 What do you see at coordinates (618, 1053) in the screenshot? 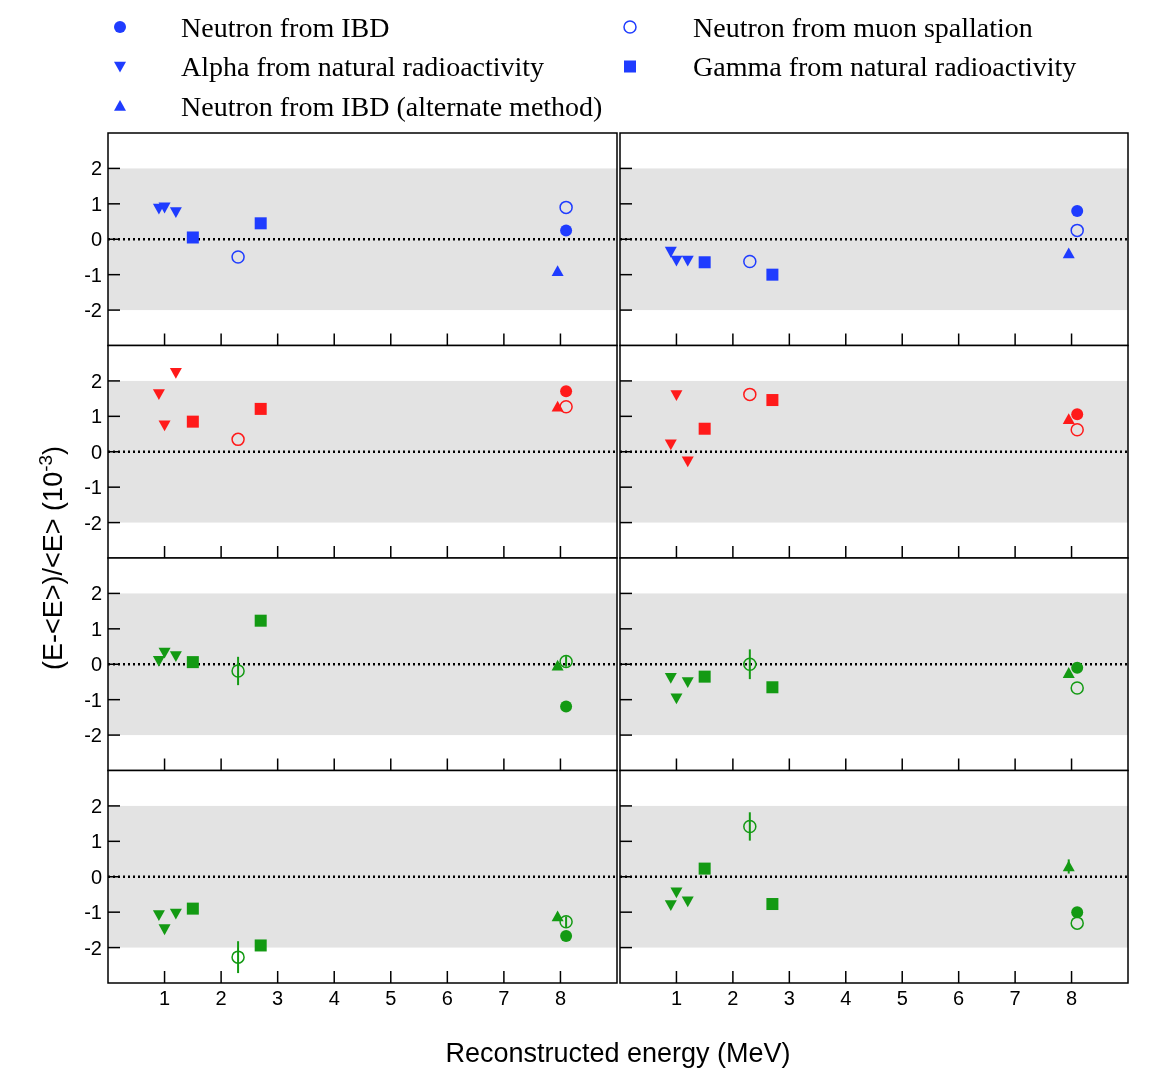
I see `x-axis-title: Reconstructed energy (MeV)` at bounding box center [618, 1053].